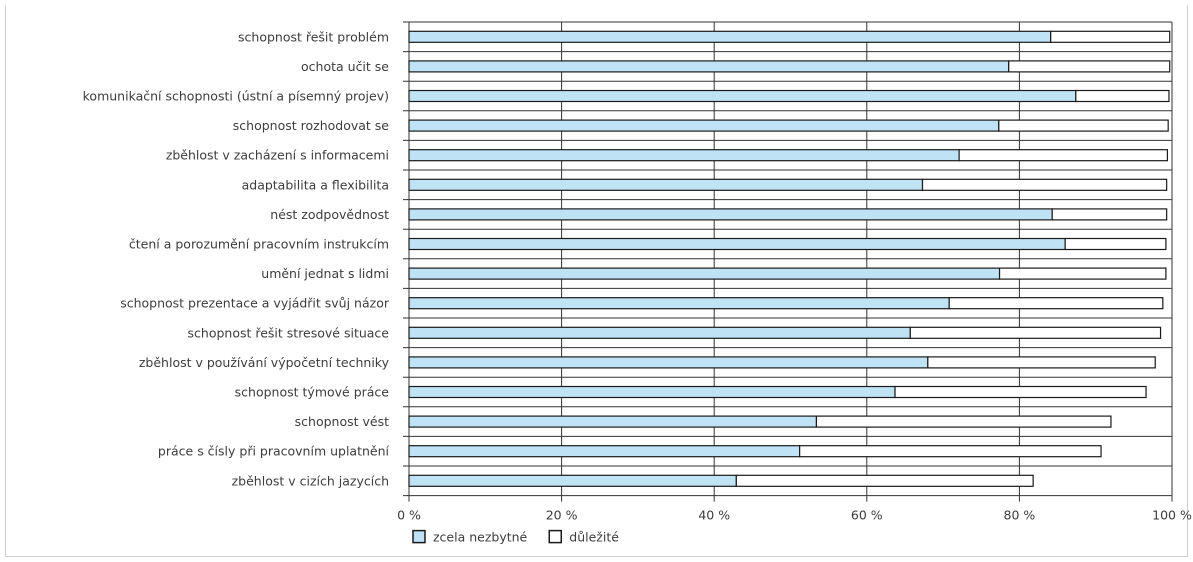 This screenshot has width=1193, height=562. I want to click on x-tick-label: 80 %, so click(1020, 515).